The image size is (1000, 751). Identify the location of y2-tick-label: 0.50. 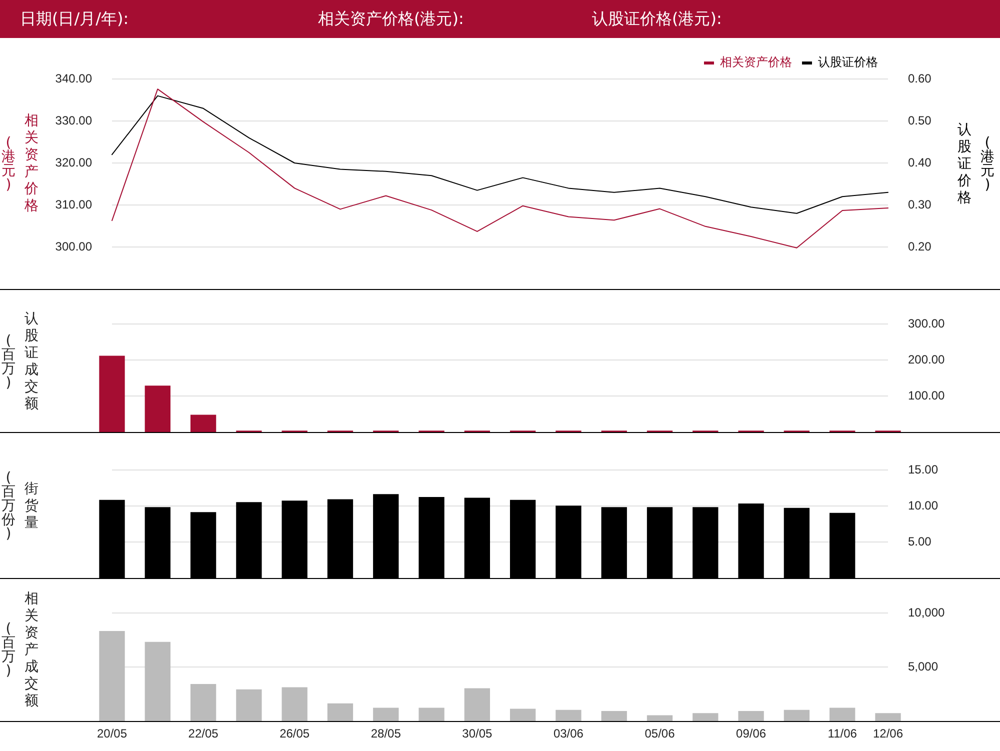
(920, 120).